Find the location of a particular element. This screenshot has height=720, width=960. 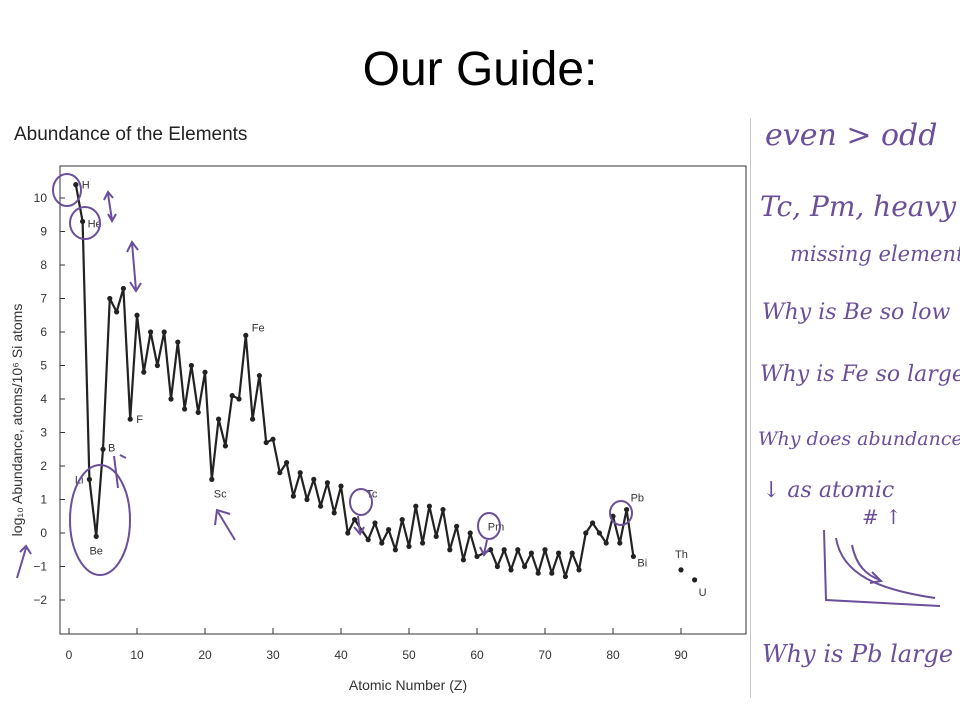

circle-pb-mark is located at coordinates (621, 513).